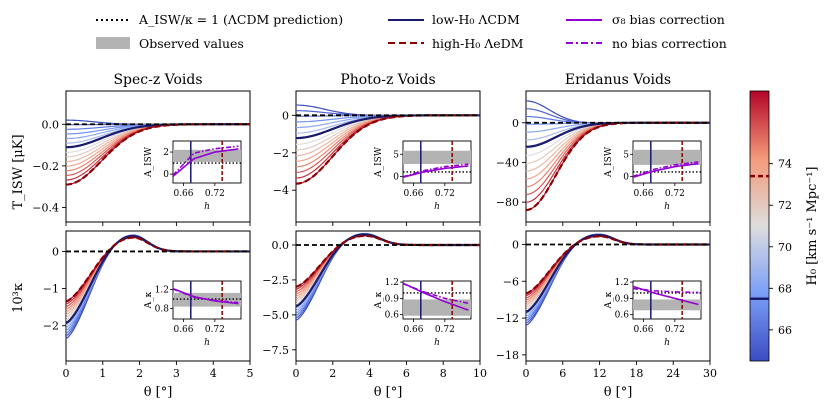 This screenshot has width=830, height=415. I want to click on y-tick-label: −0.4, so click(45, 207).